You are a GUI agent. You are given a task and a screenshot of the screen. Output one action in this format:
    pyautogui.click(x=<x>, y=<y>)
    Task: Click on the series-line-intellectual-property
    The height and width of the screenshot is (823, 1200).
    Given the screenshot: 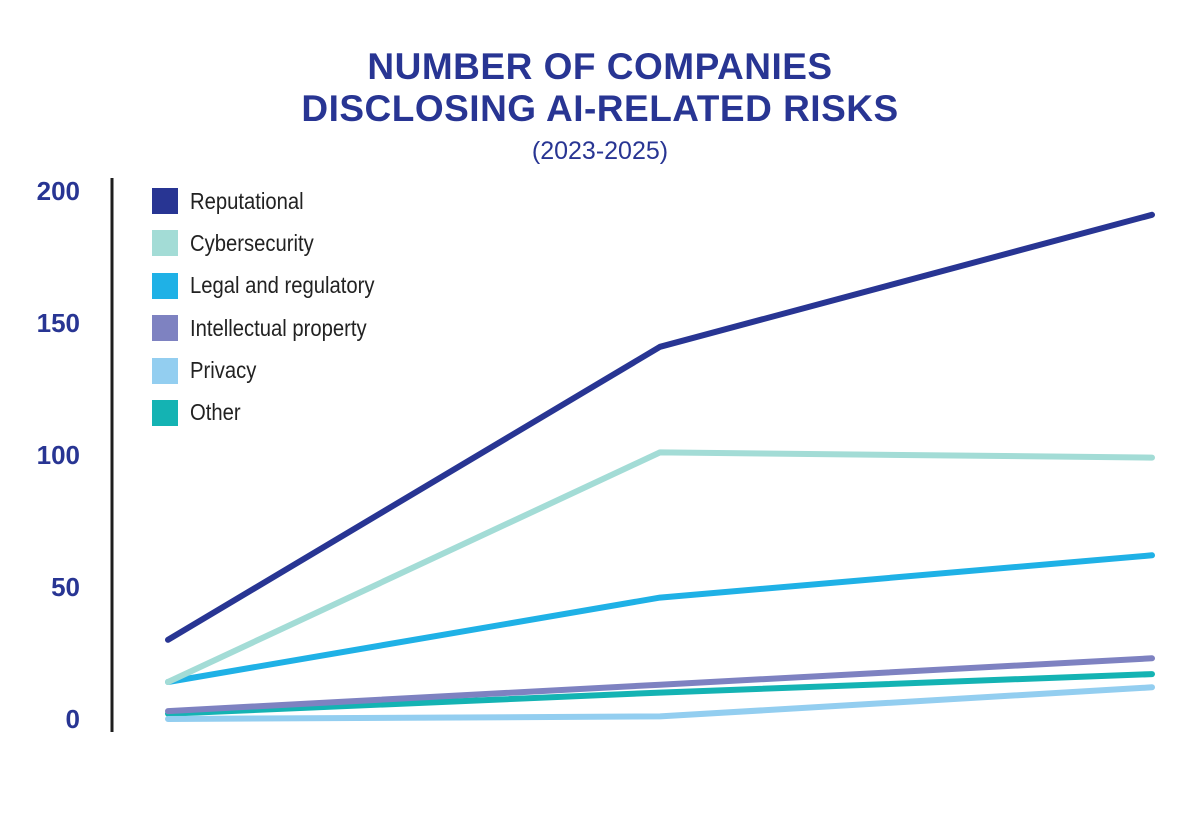 What is the action you would take?
    pyautogui.click(x=660, y=685)
    